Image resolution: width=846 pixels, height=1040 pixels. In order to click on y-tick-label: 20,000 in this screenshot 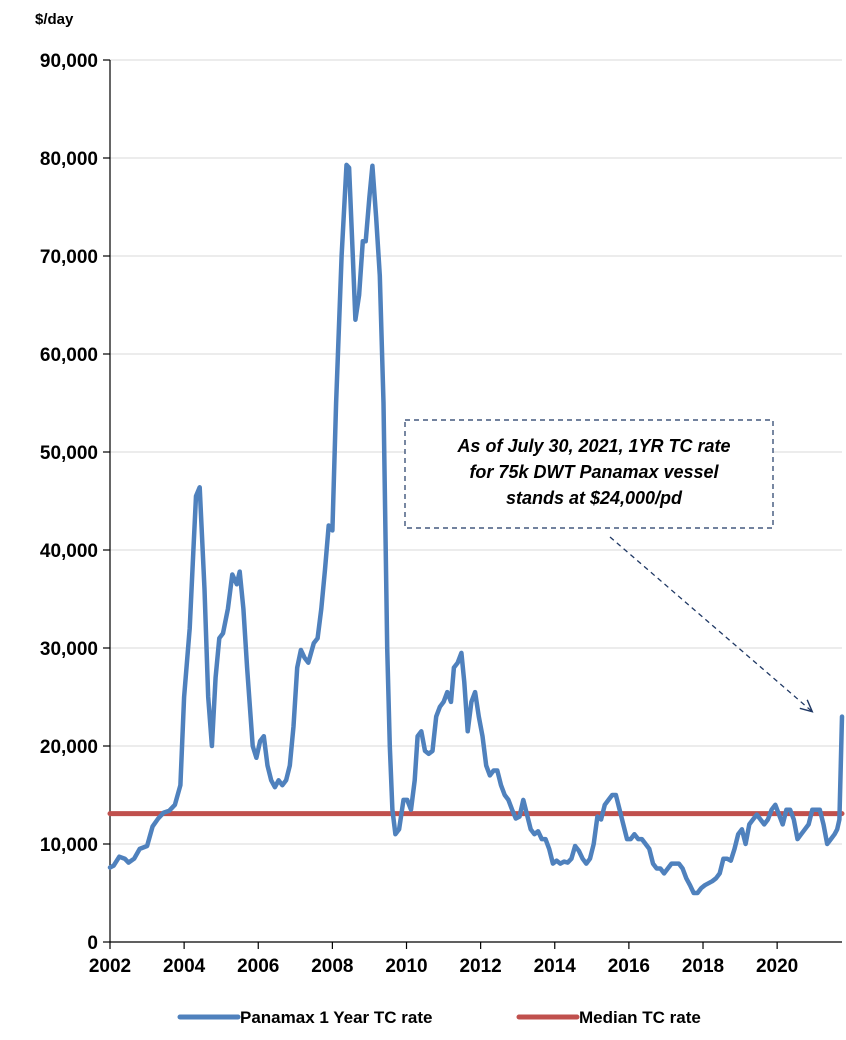, I will do `click(69, 747)`.